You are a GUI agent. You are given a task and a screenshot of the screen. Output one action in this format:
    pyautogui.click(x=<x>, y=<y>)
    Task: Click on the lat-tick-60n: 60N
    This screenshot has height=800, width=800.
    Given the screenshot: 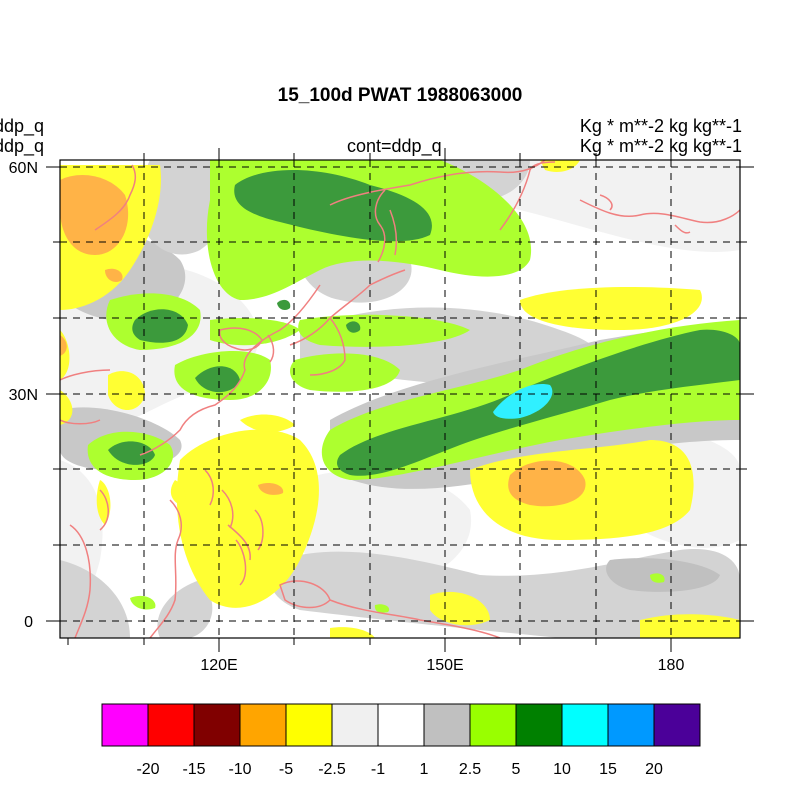 What is the action you would take?
    pyautogui.click(x=23, y=168)
    